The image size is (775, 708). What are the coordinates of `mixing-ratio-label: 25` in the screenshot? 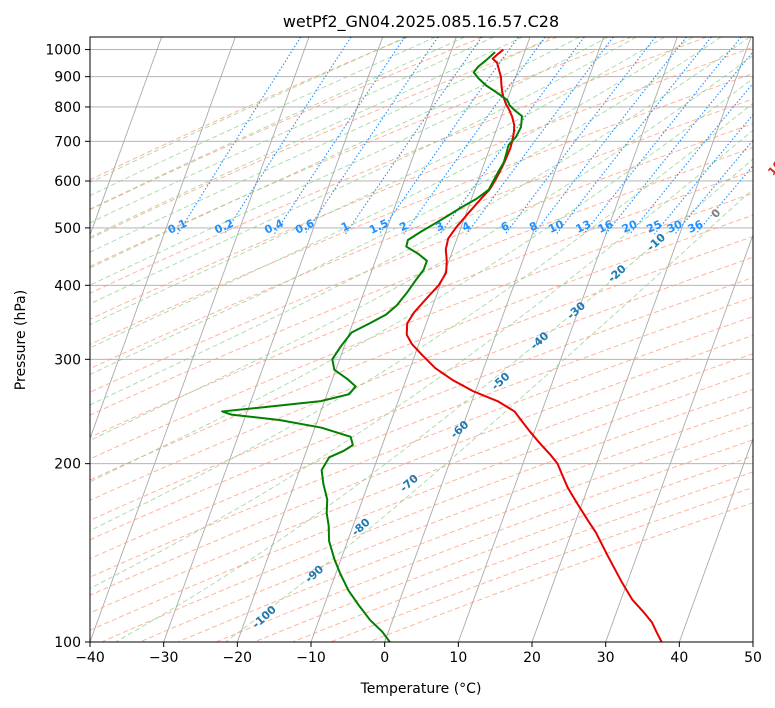 It's located at (654, 227).